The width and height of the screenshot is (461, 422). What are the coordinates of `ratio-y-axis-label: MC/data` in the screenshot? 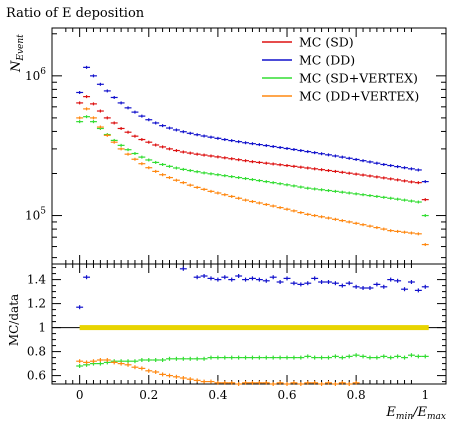 It's located at (14, 320).